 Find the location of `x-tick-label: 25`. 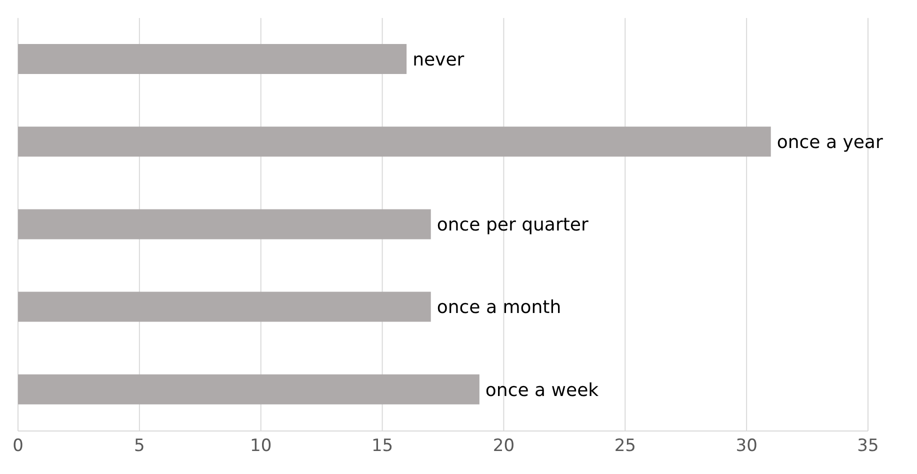

x-tick-label: 25 is located at coordinates (625, 446).